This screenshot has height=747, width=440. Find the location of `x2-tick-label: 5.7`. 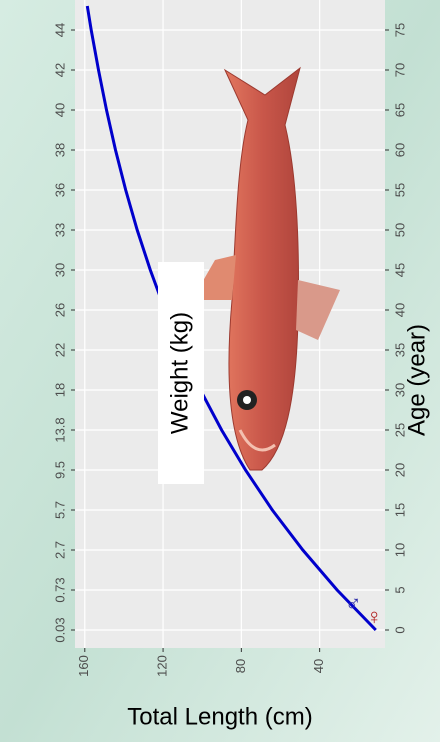

x2-tick-label: 5.7 is located at coordinates (59, 510).